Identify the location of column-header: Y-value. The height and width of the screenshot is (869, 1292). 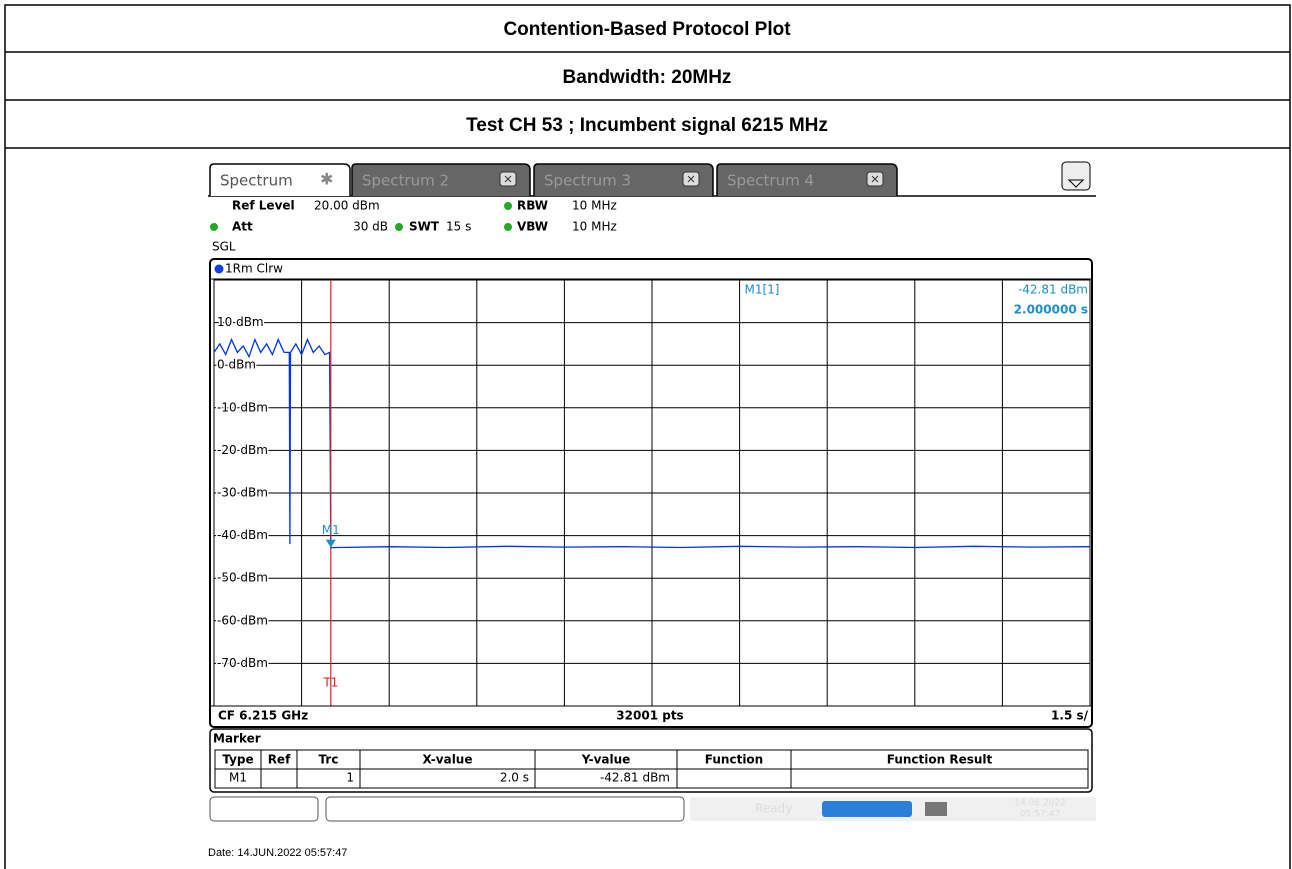
(606, 760).